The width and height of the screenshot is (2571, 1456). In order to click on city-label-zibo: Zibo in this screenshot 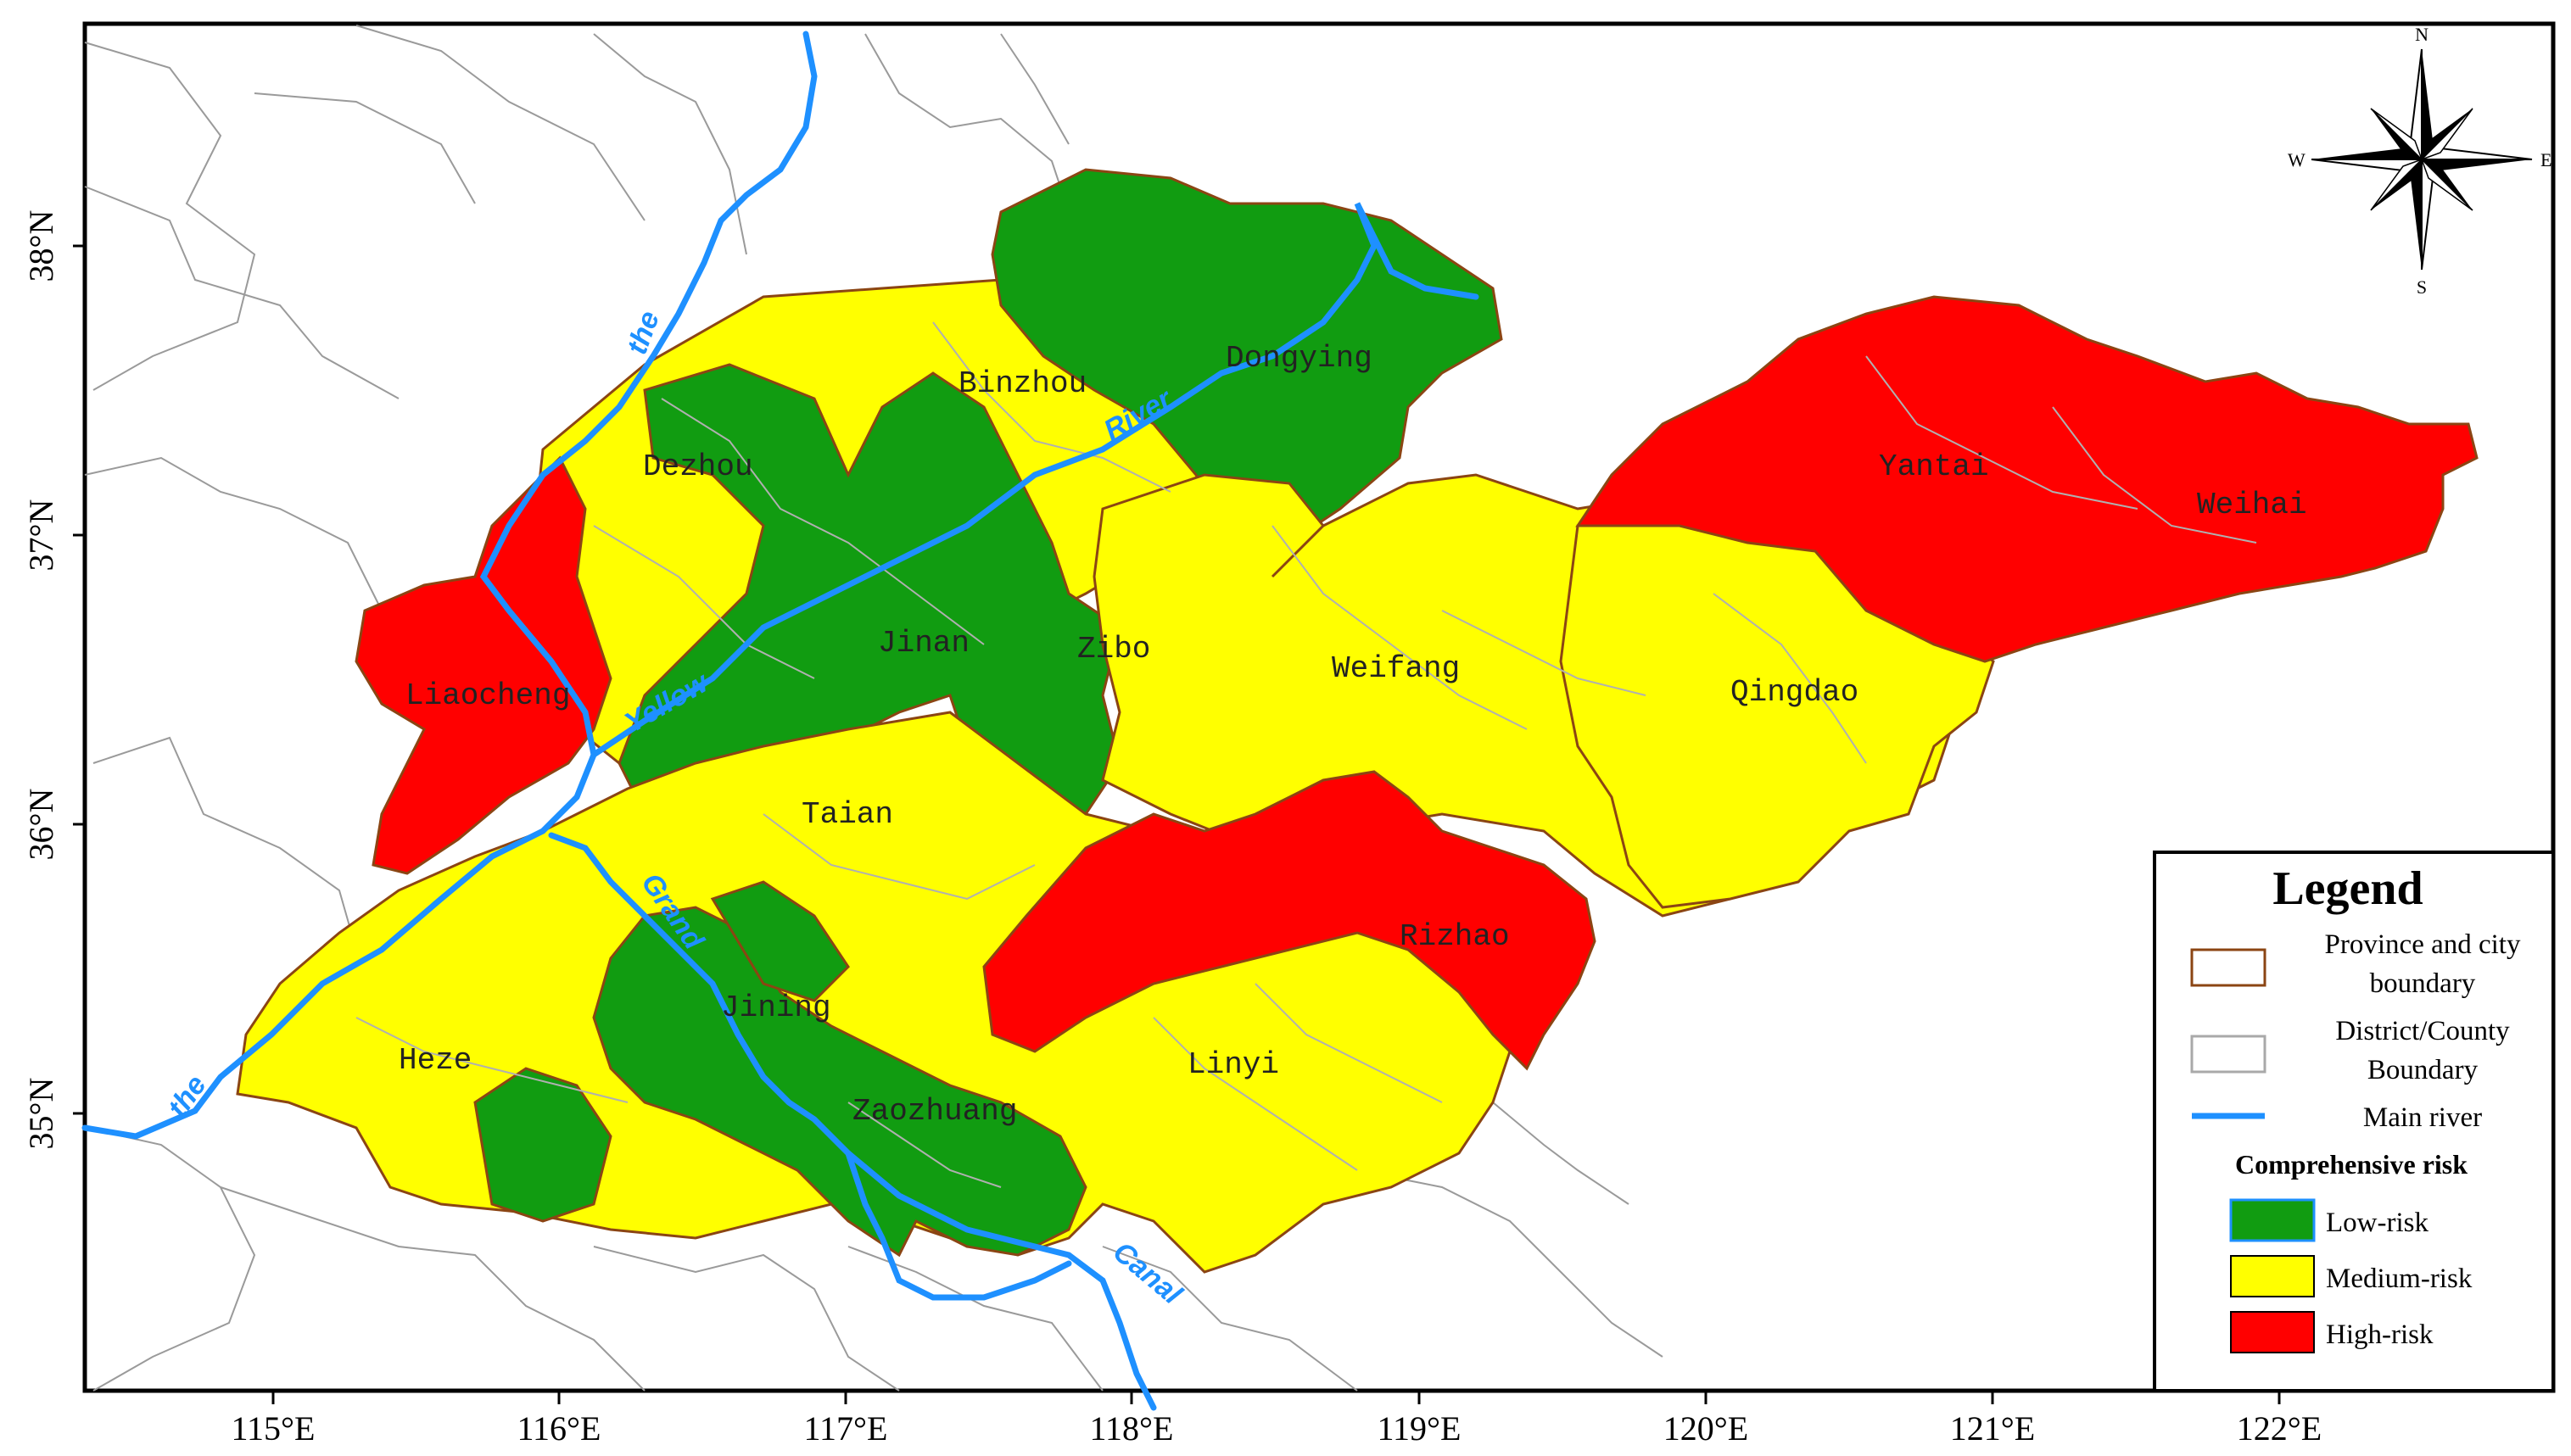, I will do `click(1113, 649)`.